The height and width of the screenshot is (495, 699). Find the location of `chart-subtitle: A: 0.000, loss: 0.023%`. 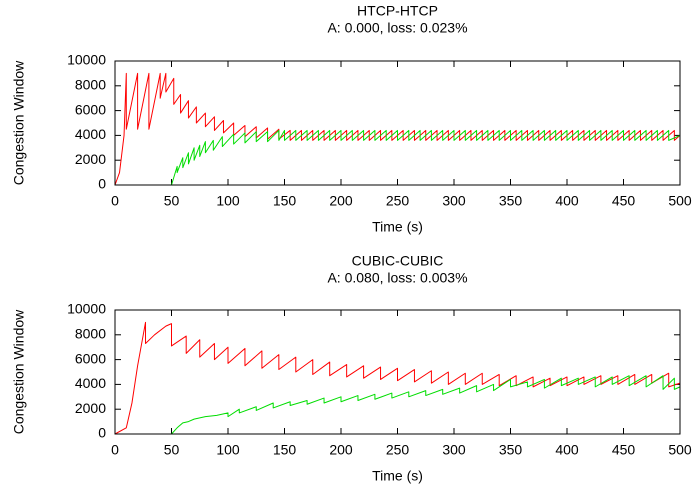

chart-subtitle: A: 0.000, loss: 0.023% is located at coordinates (397, 28).